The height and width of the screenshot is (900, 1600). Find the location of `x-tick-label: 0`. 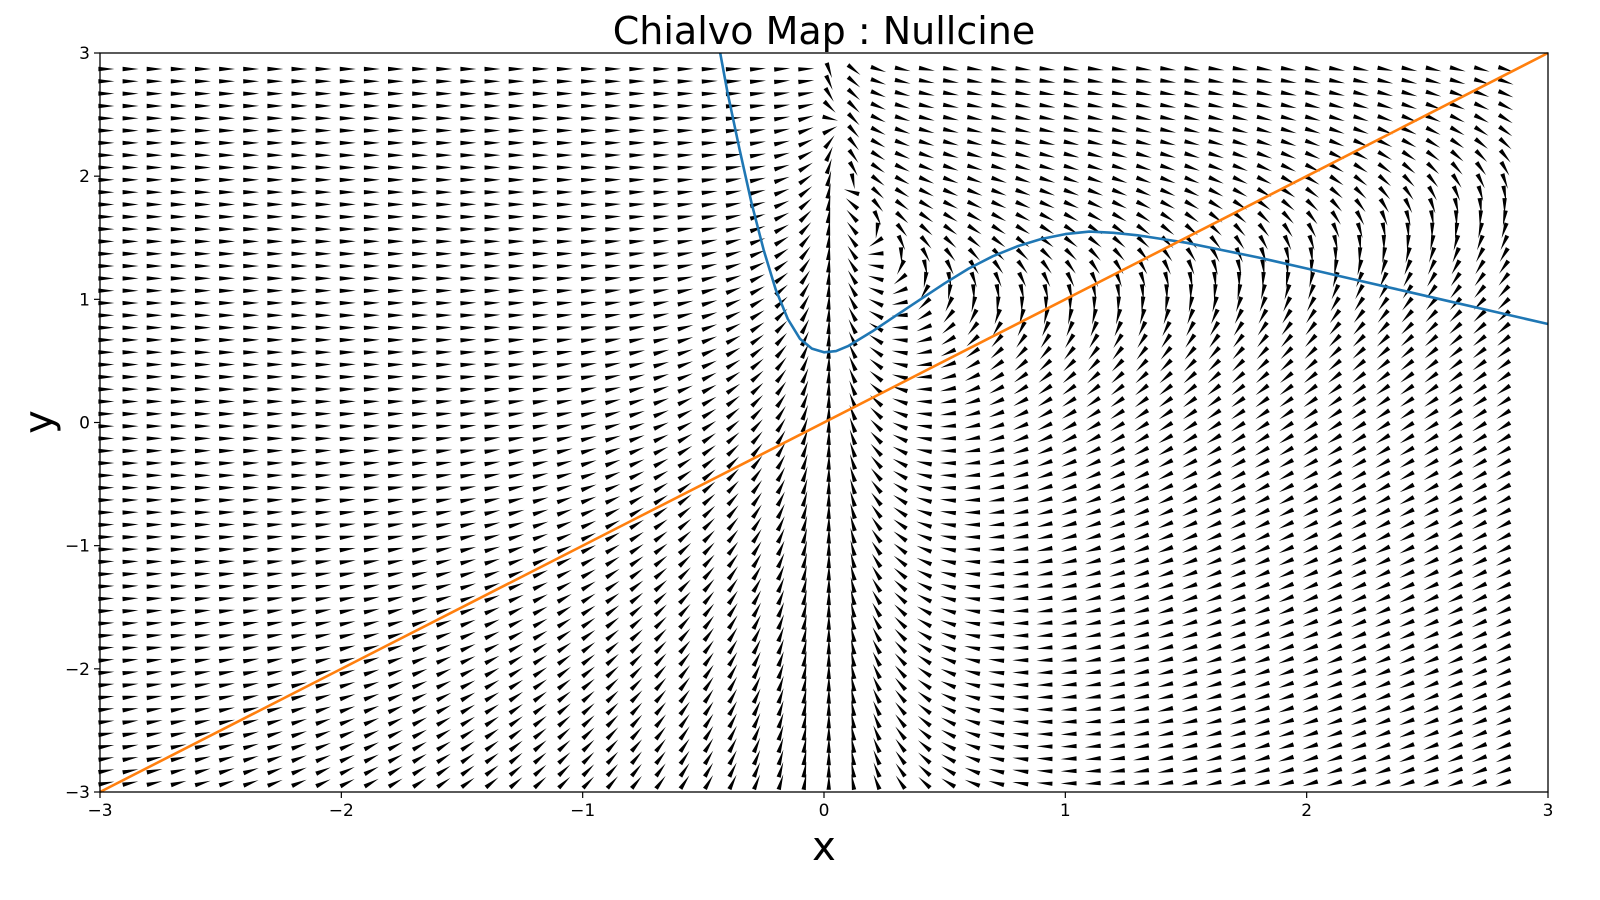

x-tick-label: 0 is located at coordinates (824, 811).